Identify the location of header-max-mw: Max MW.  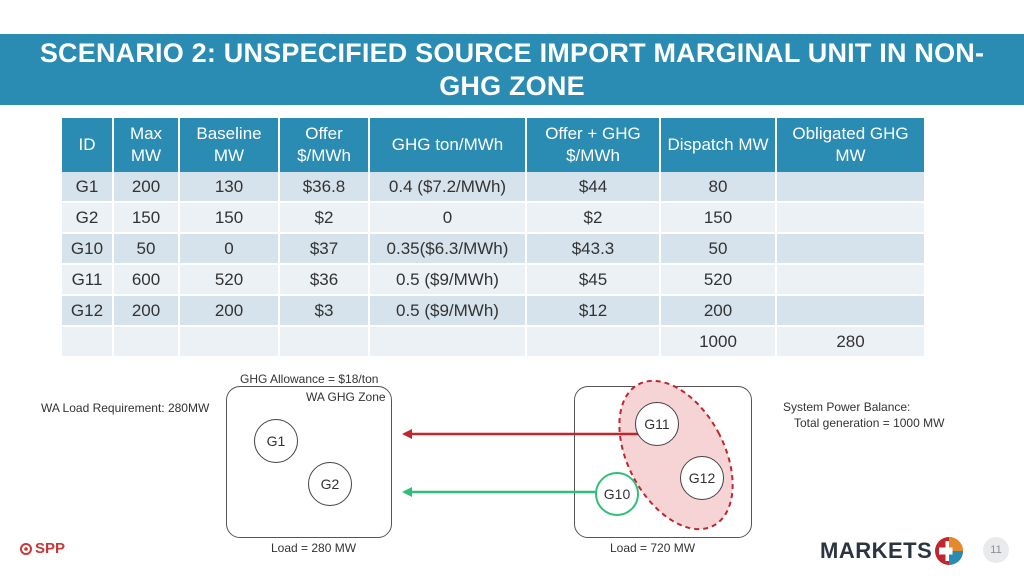
(147, 145).